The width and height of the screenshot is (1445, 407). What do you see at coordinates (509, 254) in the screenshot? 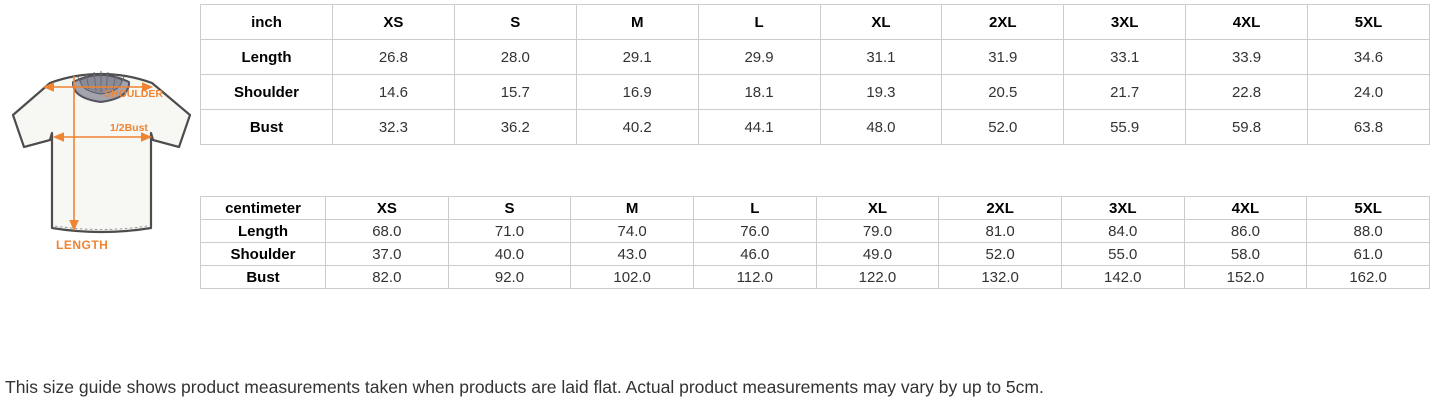
I see `measurement-value-cell: 40.0` at bounding box center [509, 254].